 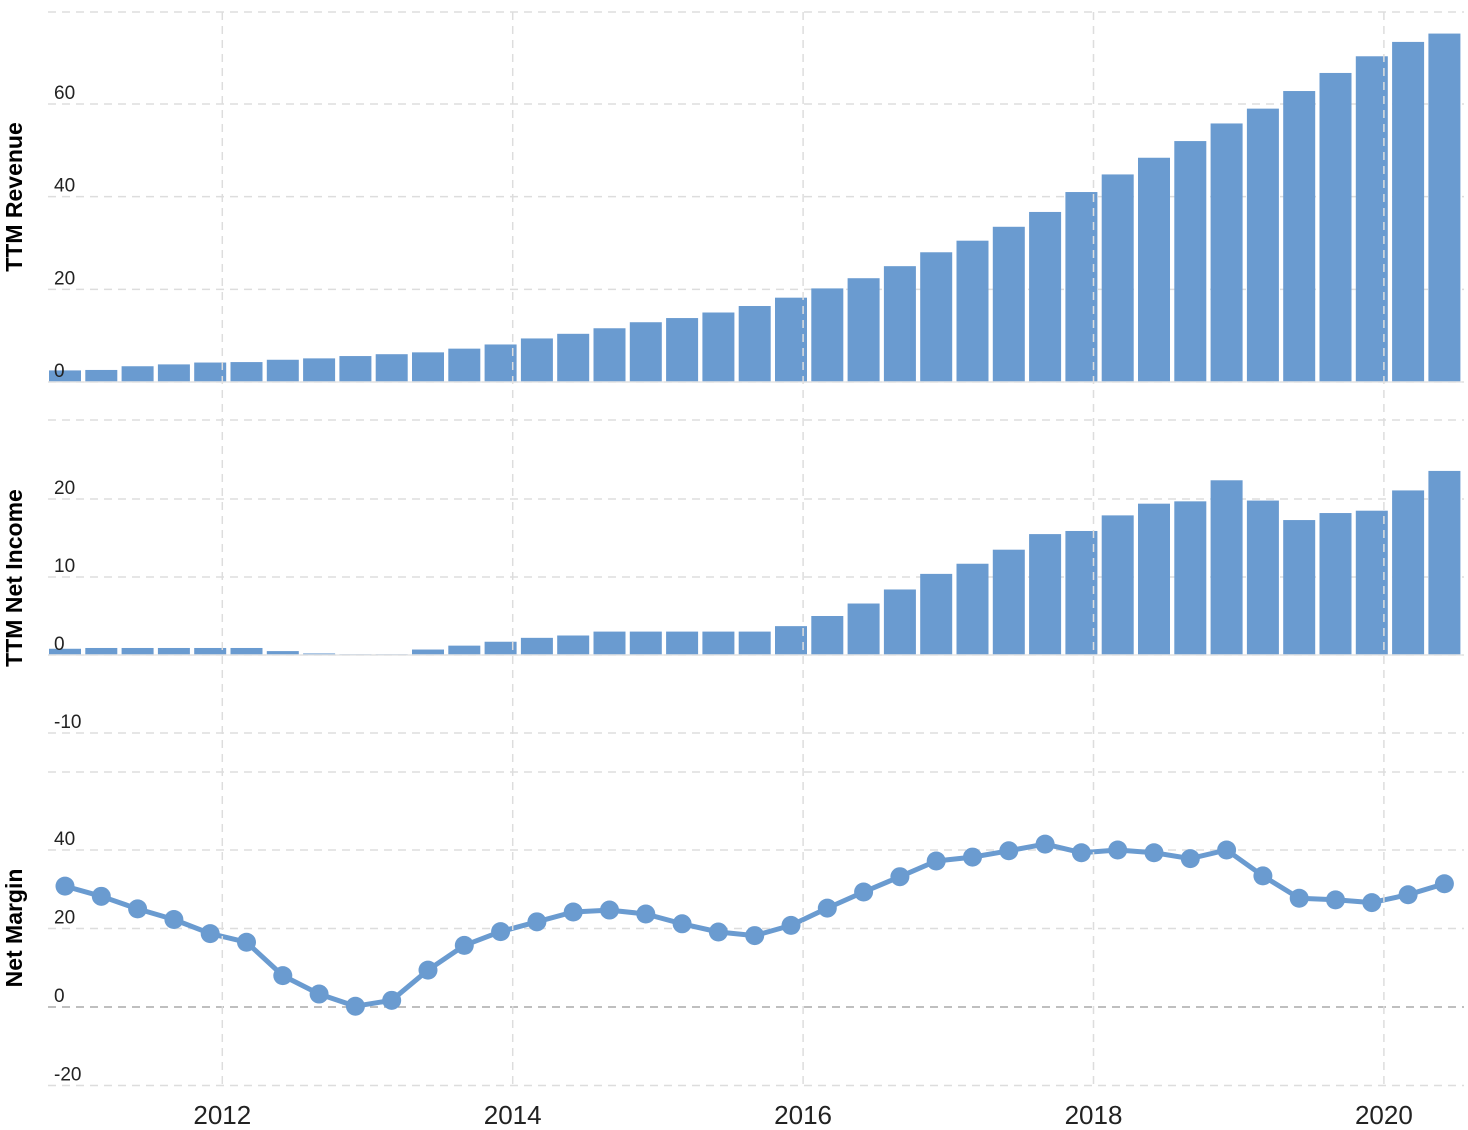 I want to click on y-tick-label: 60, so click(x=64, y=93).